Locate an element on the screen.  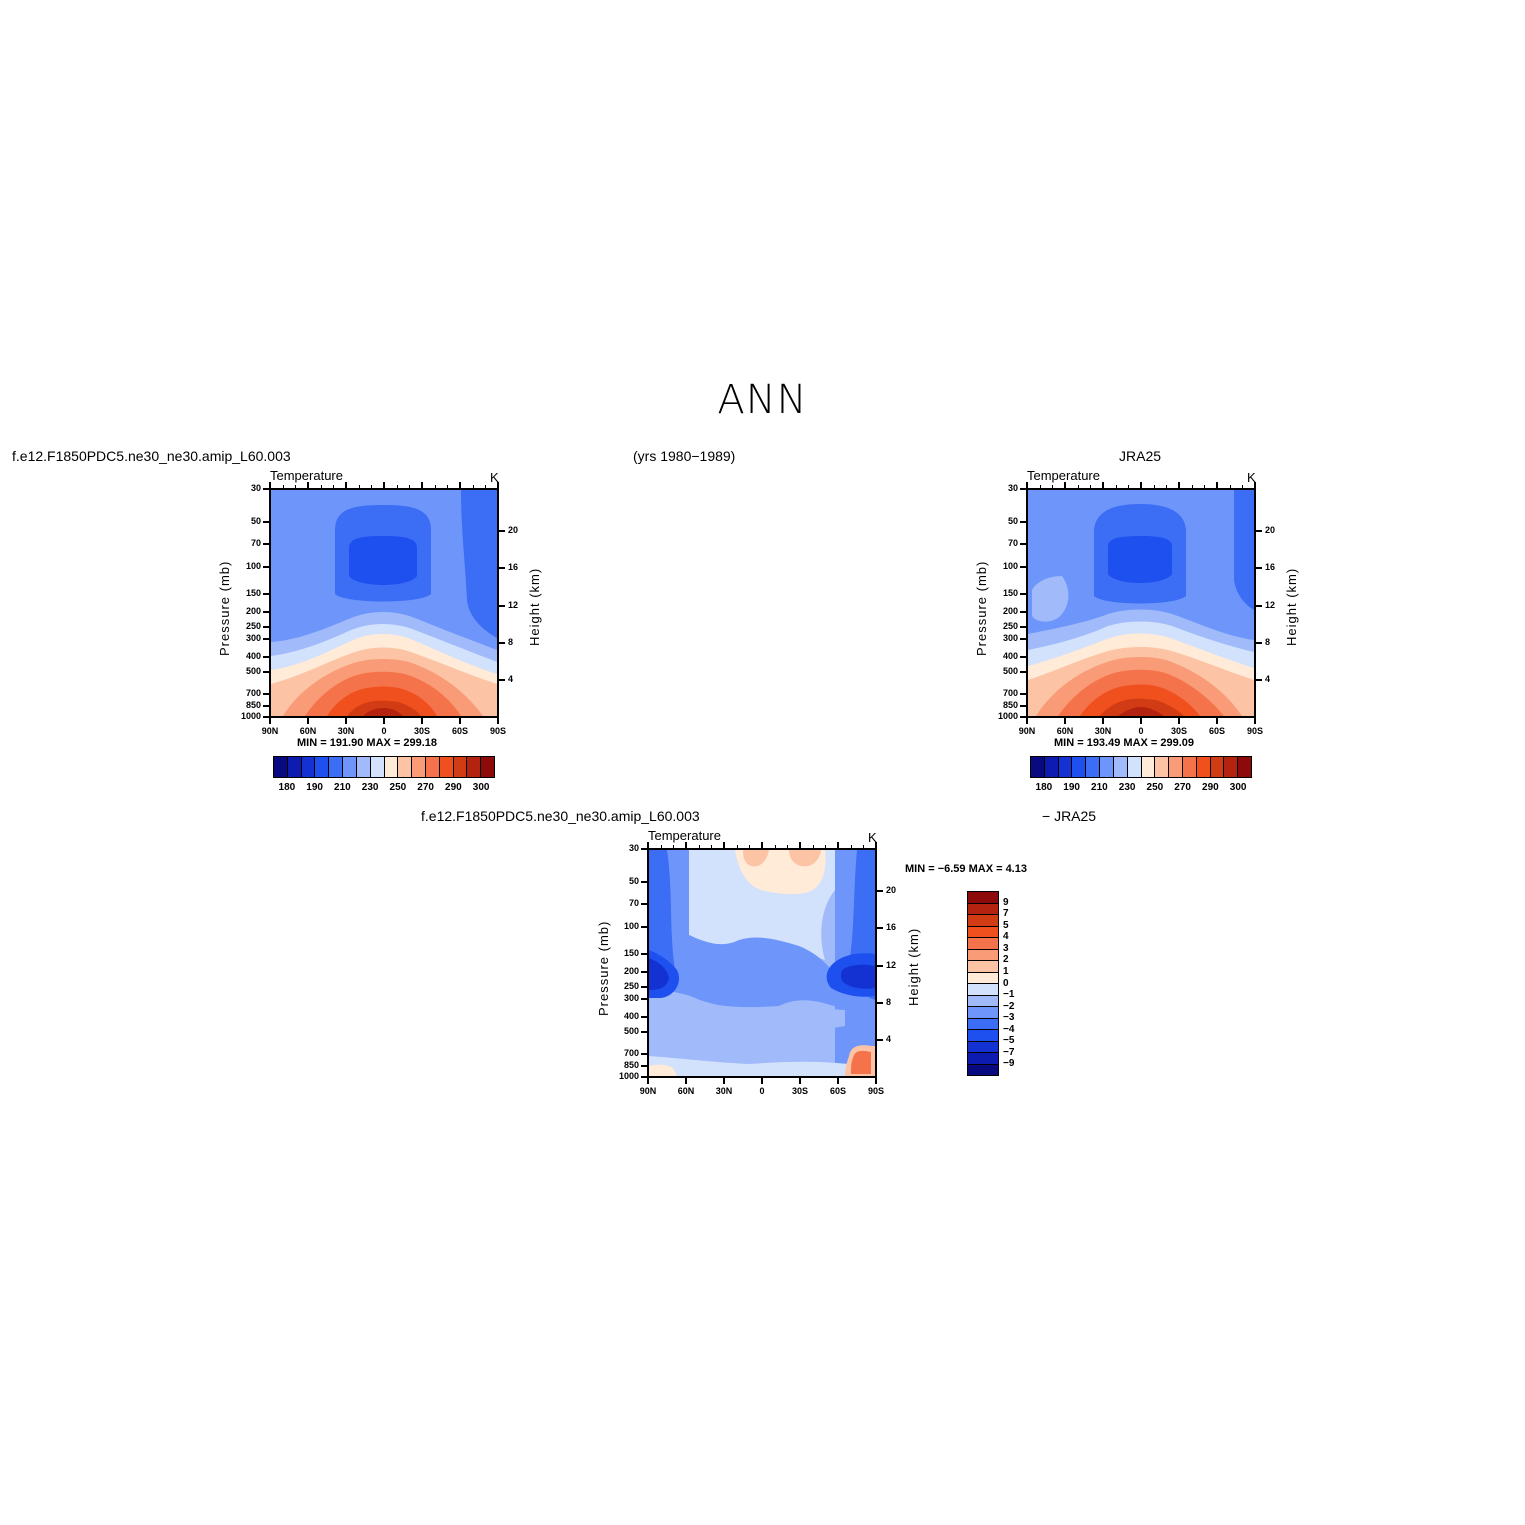
colorbar-label: −1 is located at coordinates (1009, 995).